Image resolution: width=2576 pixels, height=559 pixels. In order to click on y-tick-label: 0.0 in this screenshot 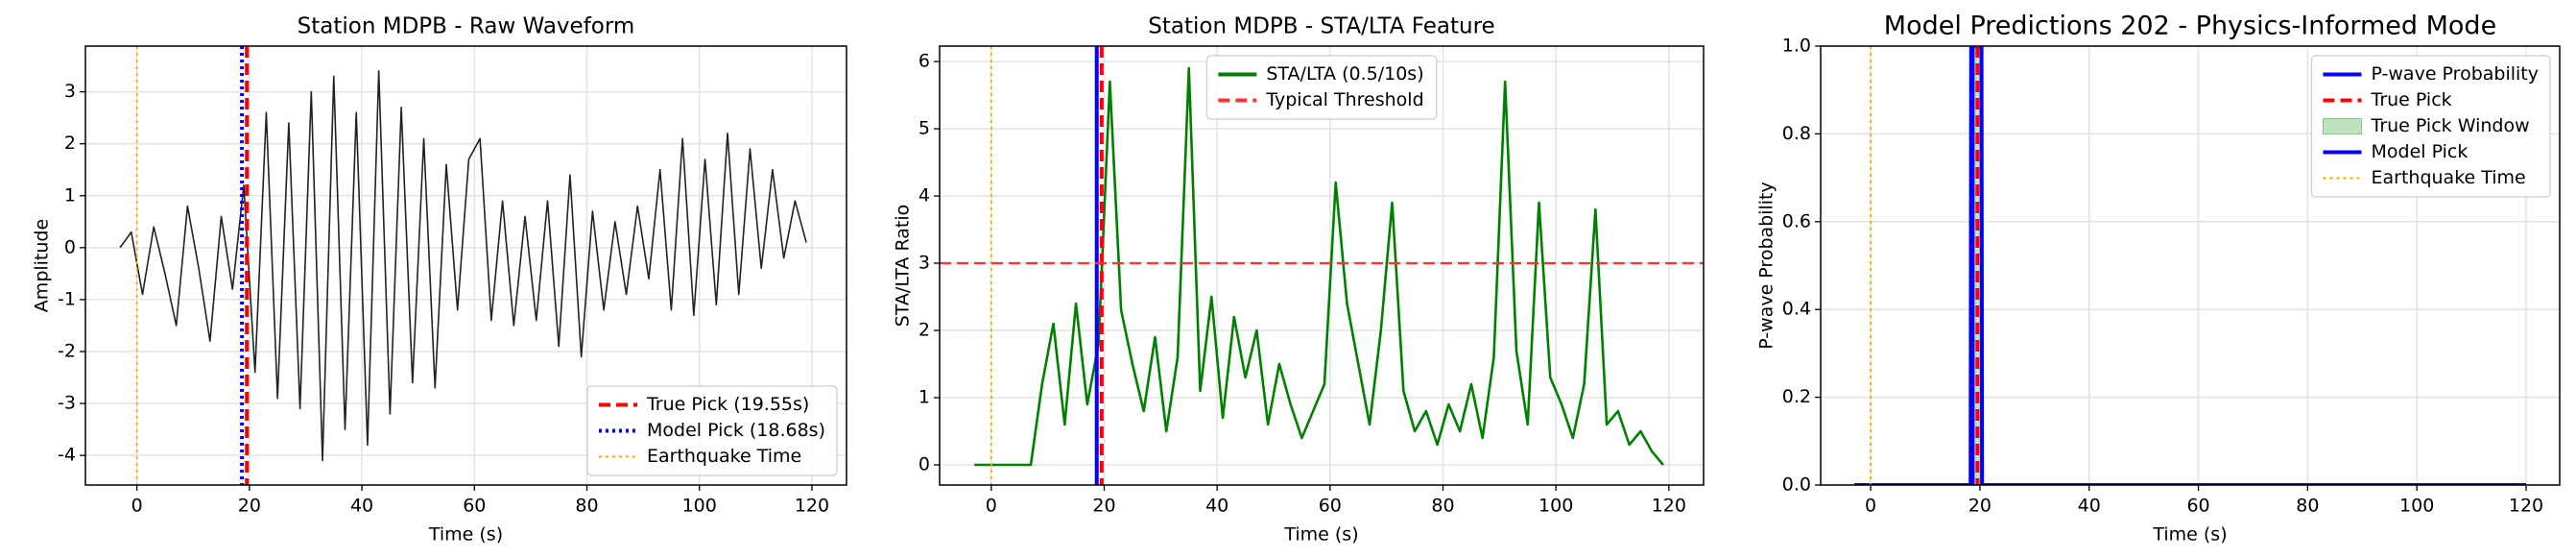, I will do `click(1796, 485)`.